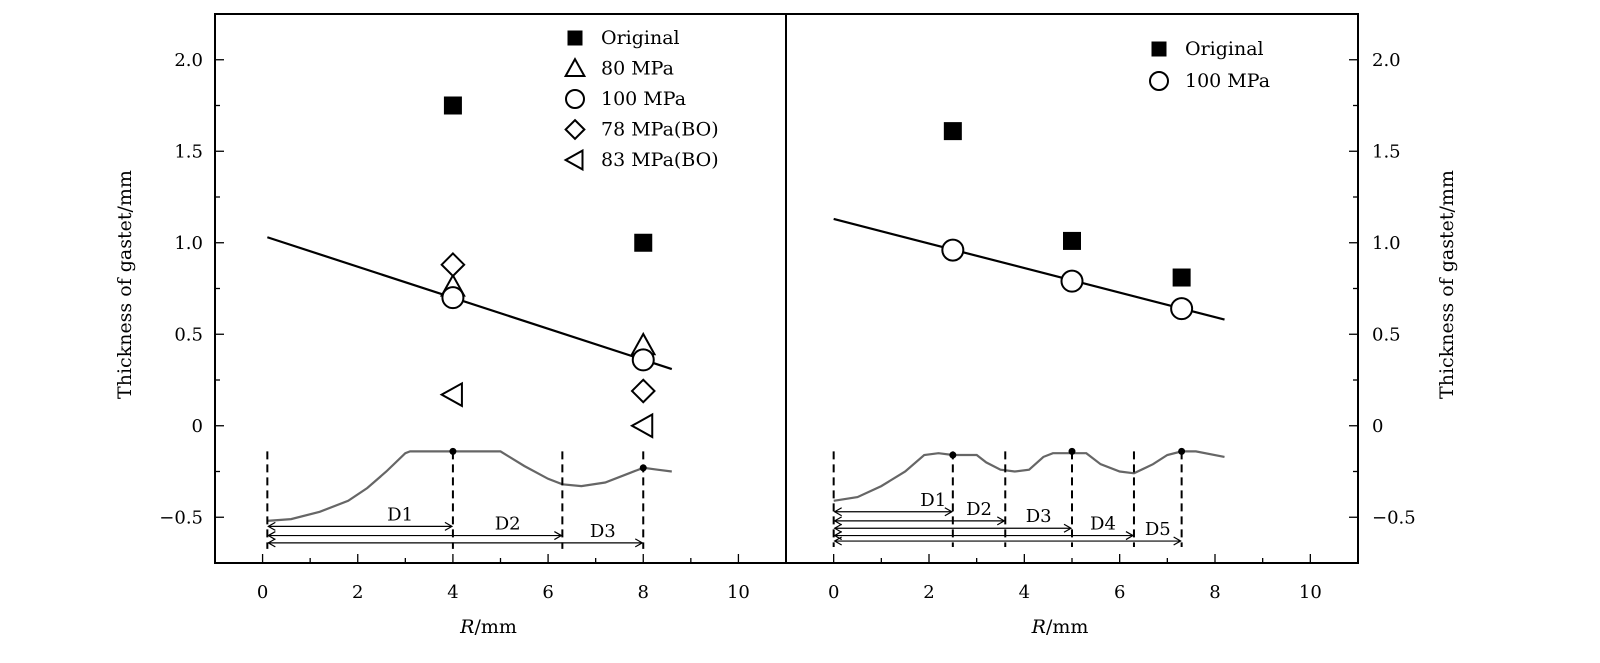  Describe the element at coordinates (660, 130) in the screenshot. I see `legend-label: 78 MPa(BO)` at that location.